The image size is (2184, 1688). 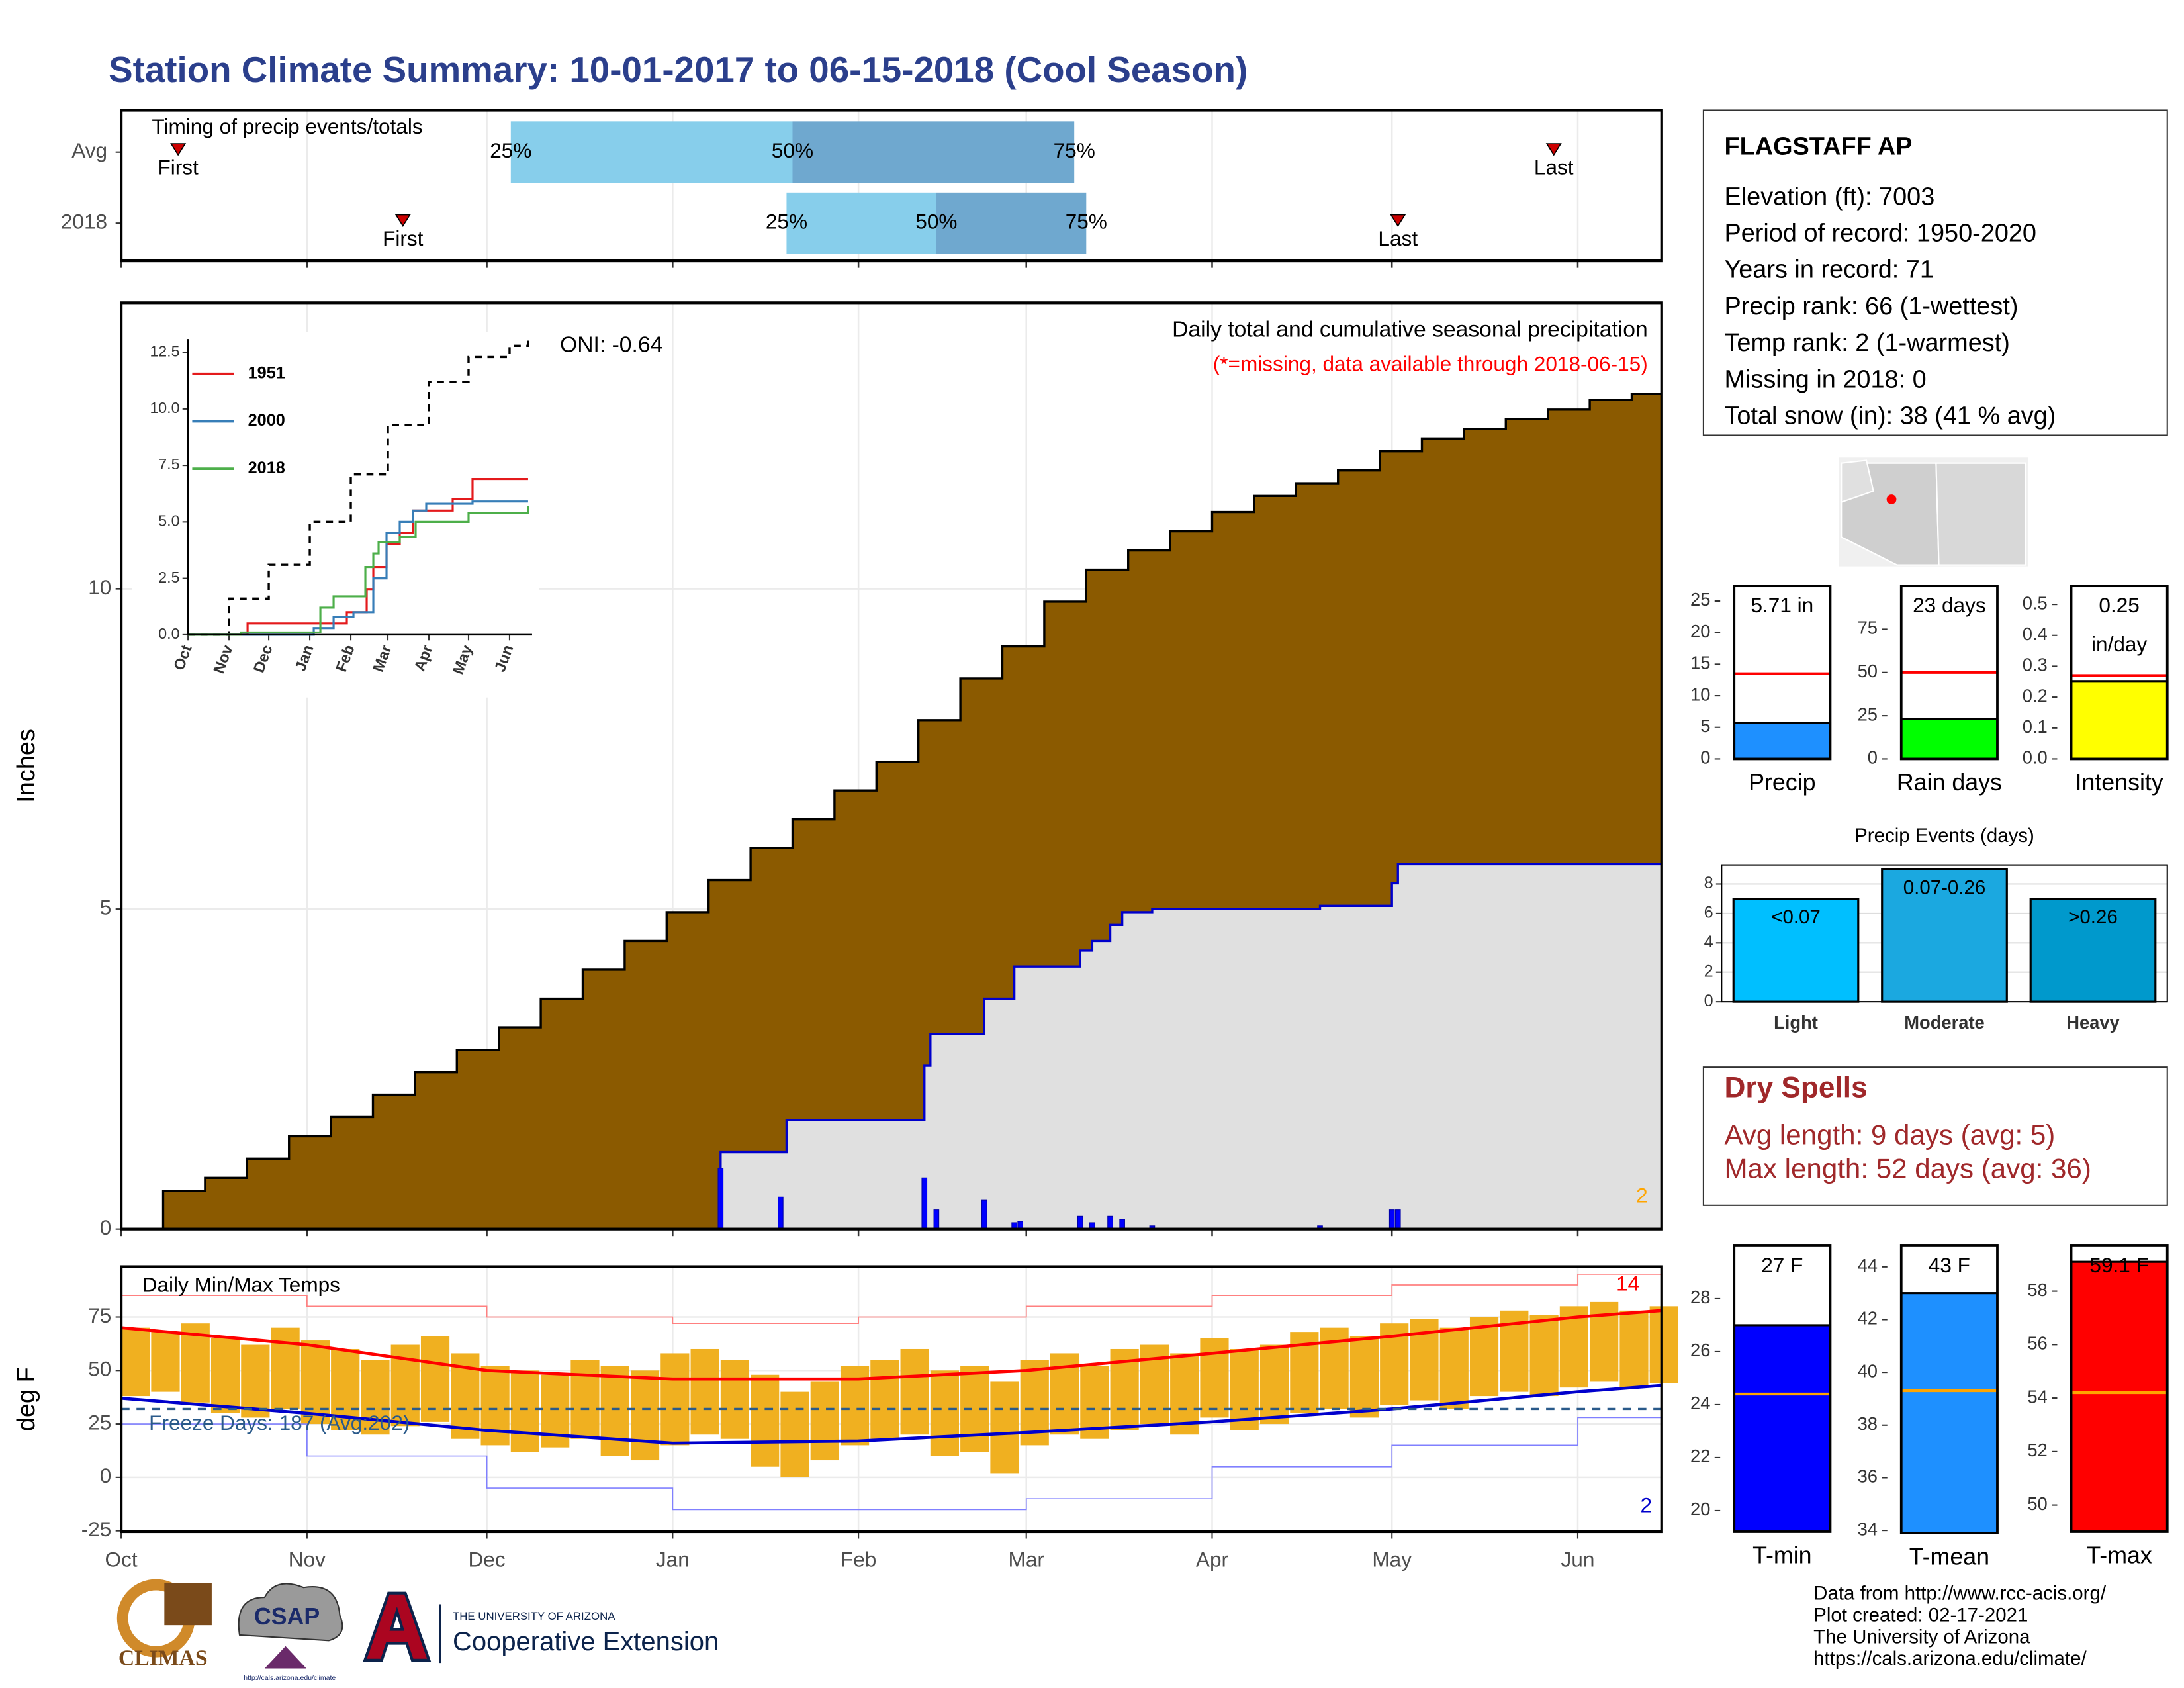 I want to click on x-tick-label: Nov, so click(x=307, y=1559).